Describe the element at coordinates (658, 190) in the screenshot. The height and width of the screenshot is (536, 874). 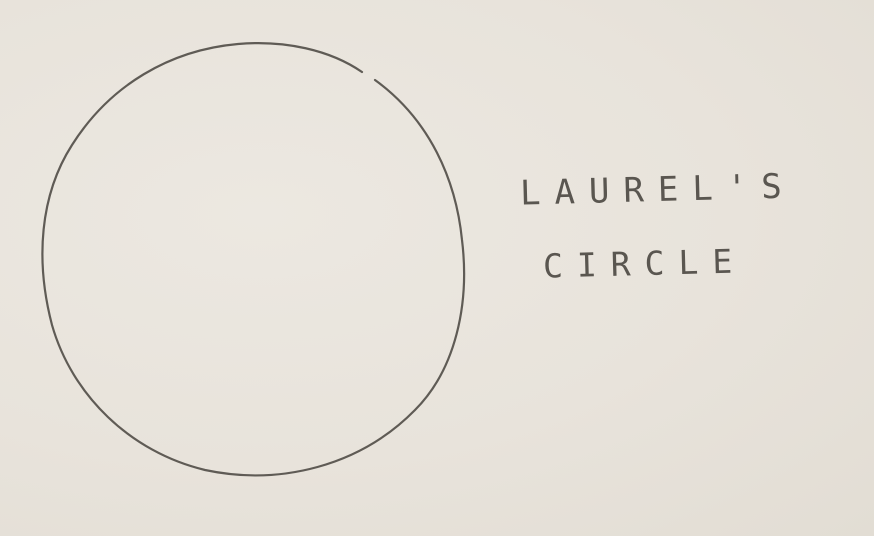
I see `caption-line-1: LAUREL'S` at that location.